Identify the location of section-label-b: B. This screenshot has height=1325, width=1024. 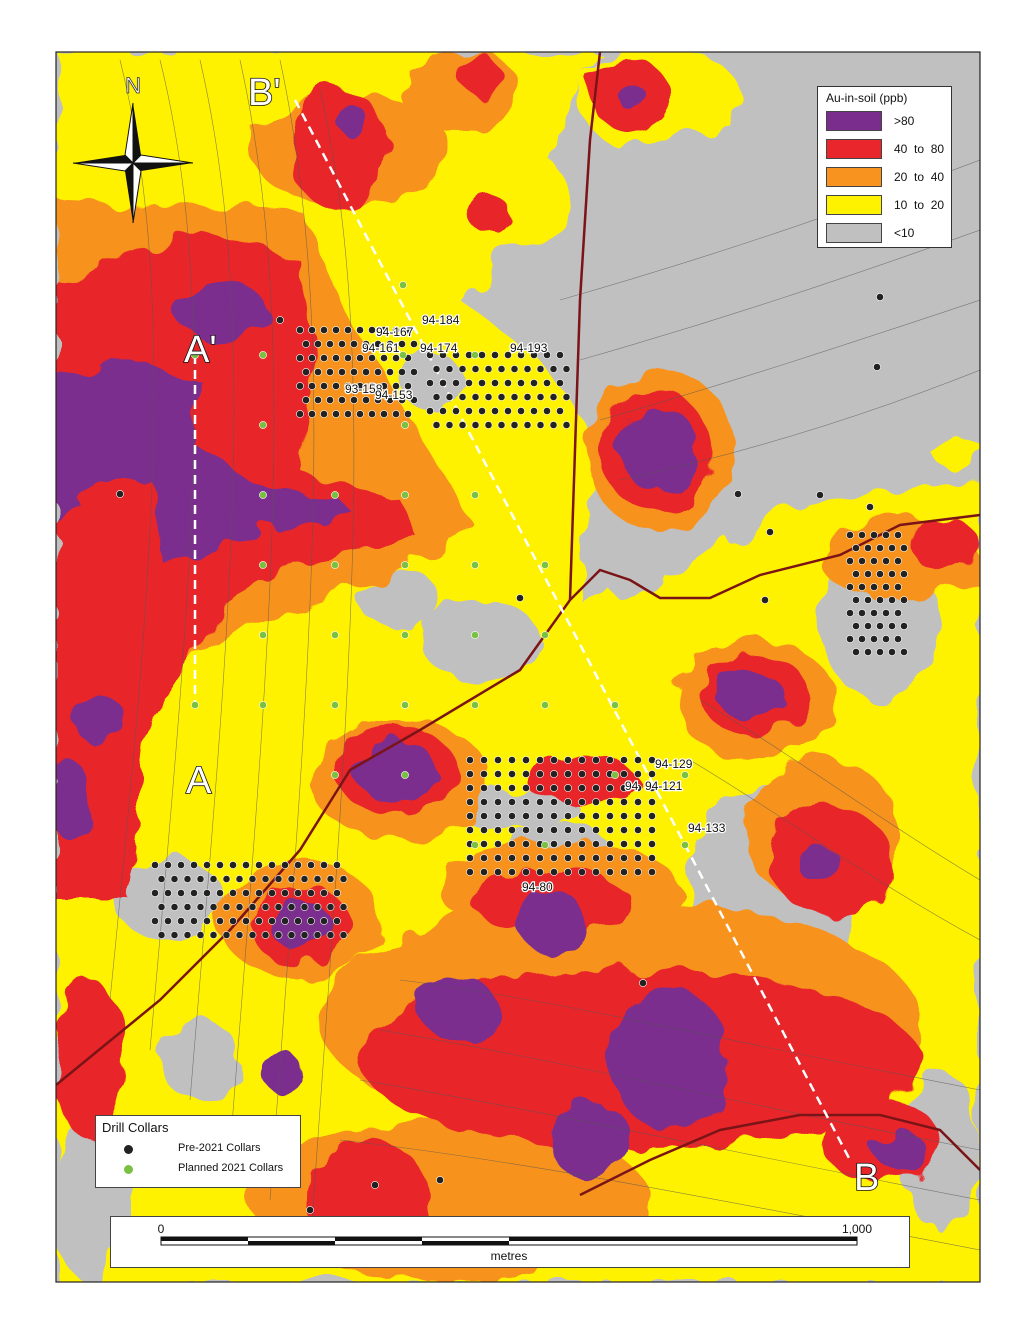
(866, 1178).